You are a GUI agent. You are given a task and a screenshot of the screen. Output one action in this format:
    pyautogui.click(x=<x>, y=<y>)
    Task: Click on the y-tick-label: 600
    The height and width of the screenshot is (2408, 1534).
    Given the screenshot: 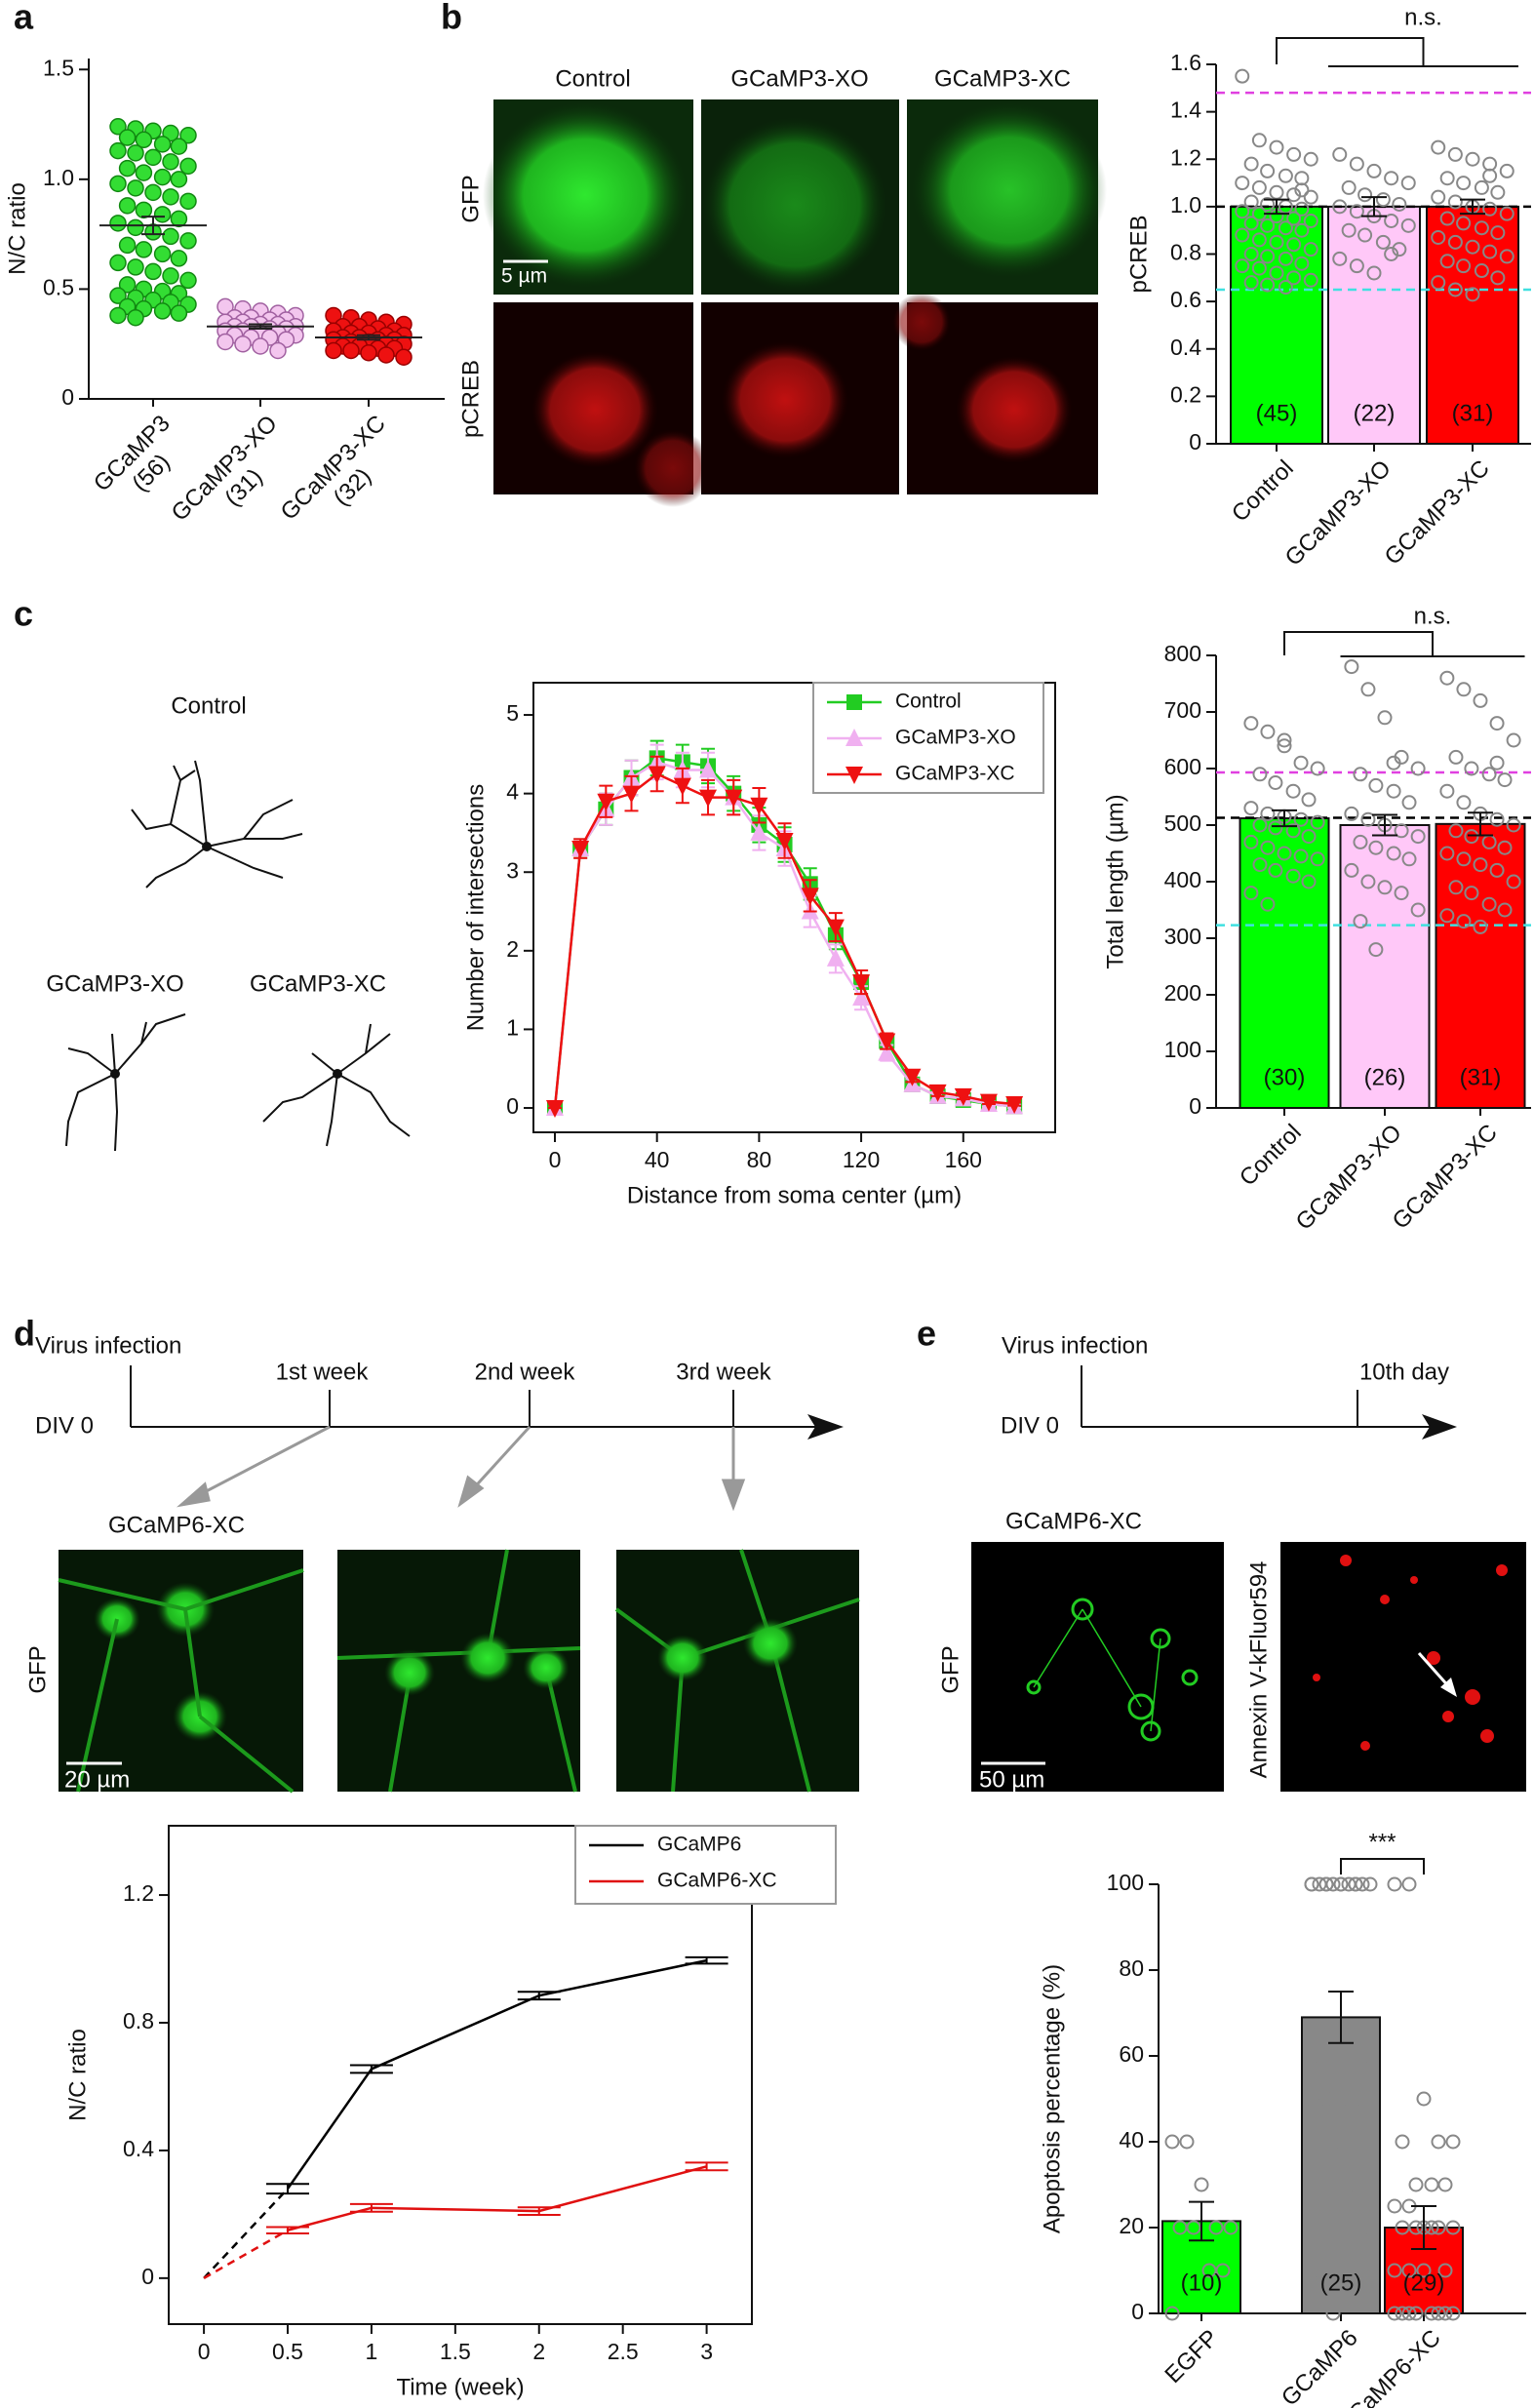 What is the action you would take?
    pyautogui.click(x=1182, y=766)
    